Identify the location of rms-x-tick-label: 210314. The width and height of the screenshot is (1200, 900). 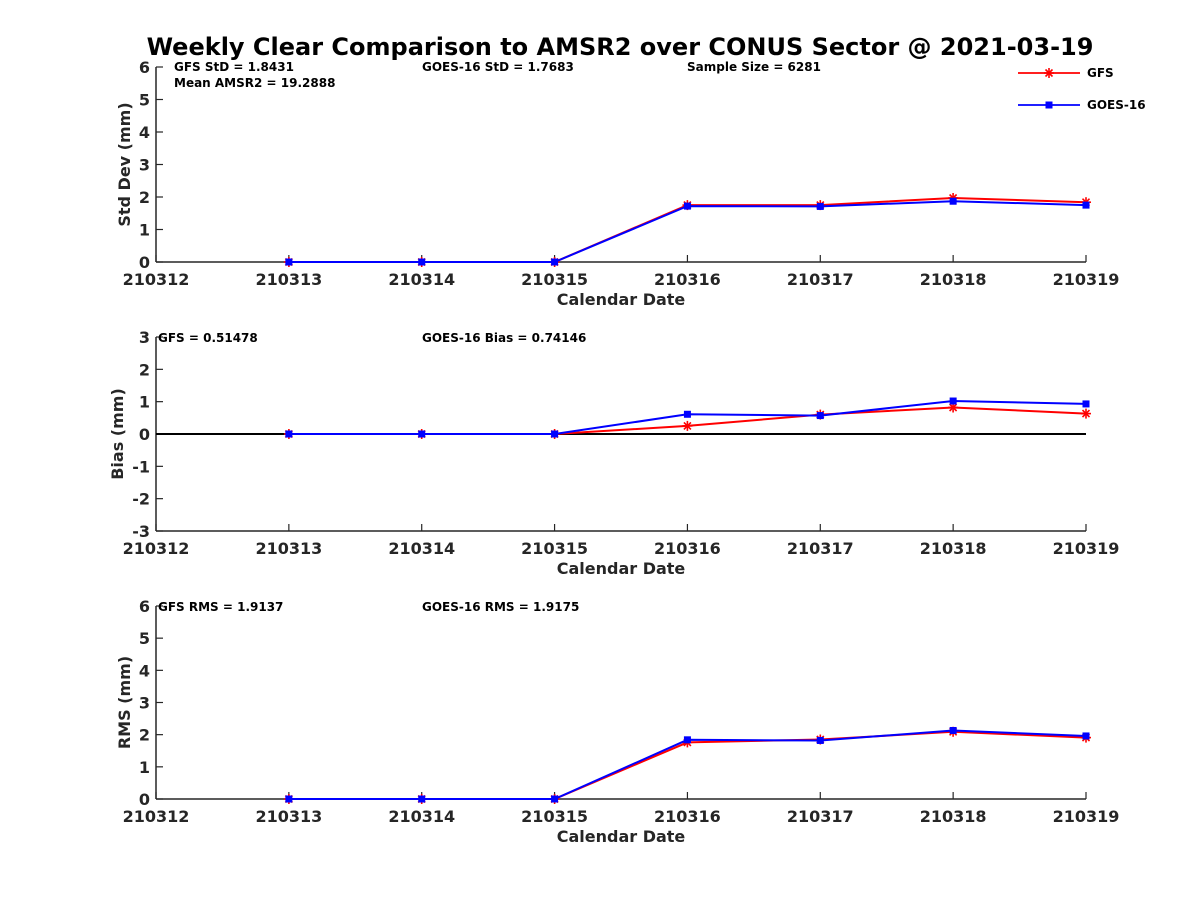
(421, 816).